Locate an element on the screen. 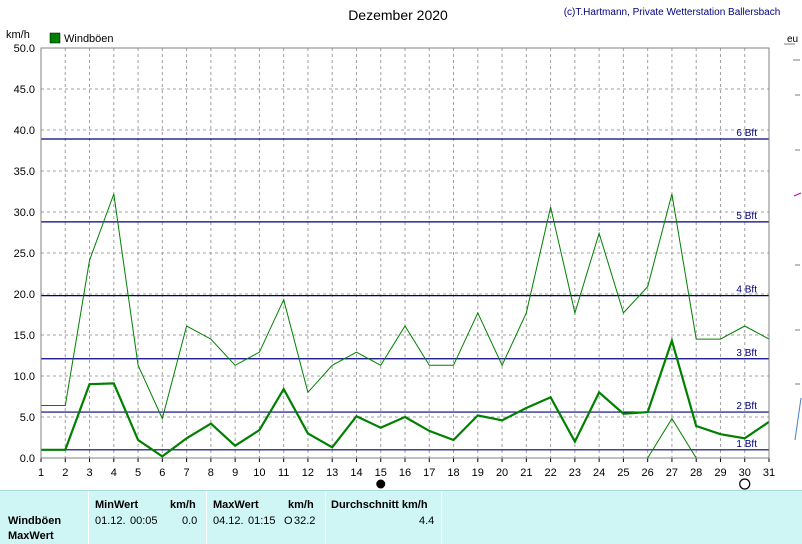  beaufort-label: 5 Bft is located at coordinates (746, 216).